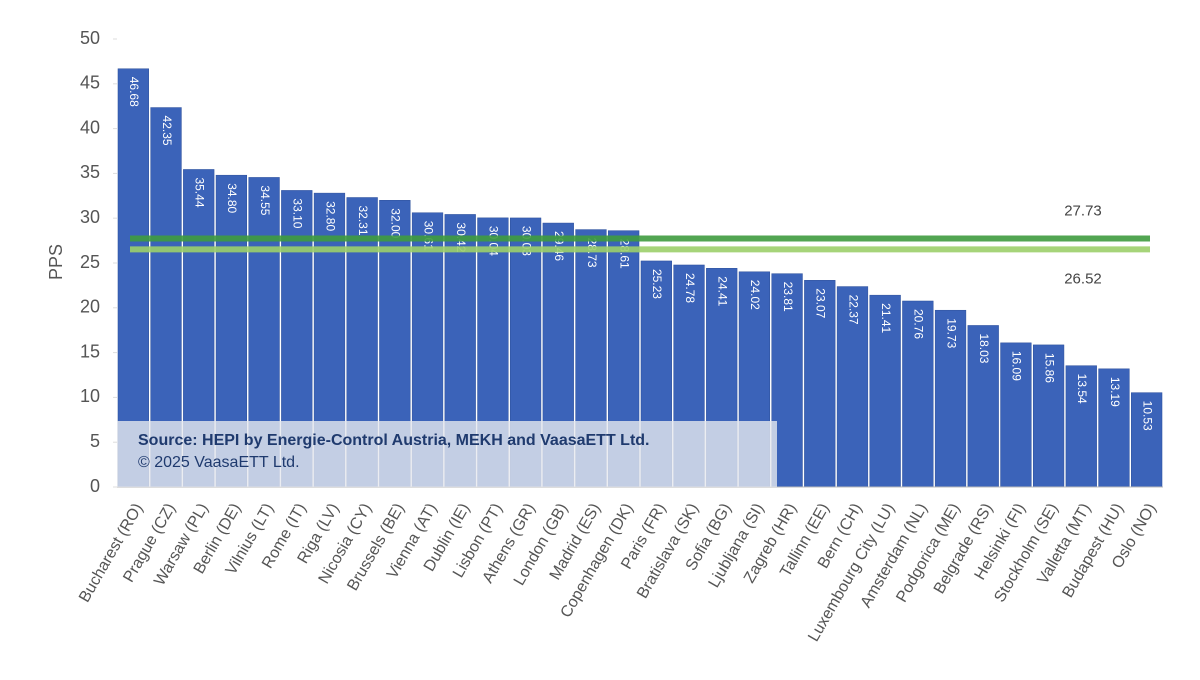 The height and width of the screenshot is (680, 1200). Describe the element at coordinates (167, 131) in the screenshot. I see `value-label: 42.35` at that location.